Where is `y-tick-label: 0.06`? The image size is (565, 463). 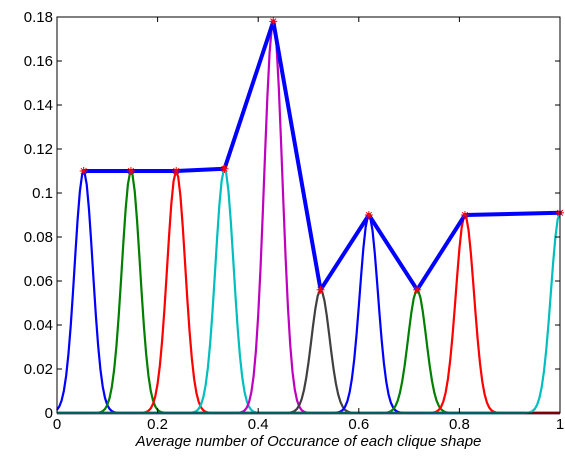 y-tick-label: 0.06 is located at coordinates (38, 281).